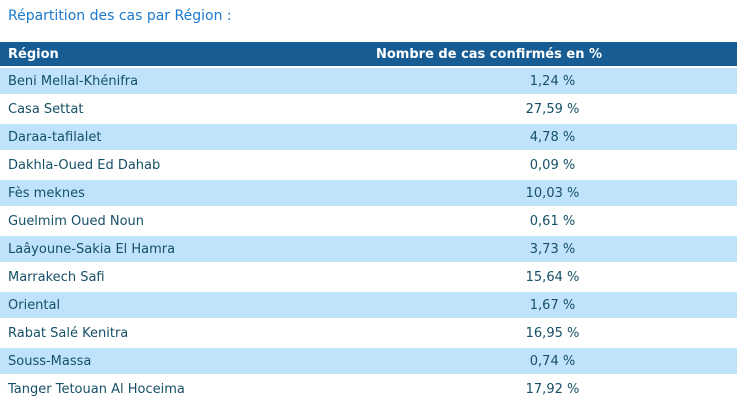 The height and width of the screenshot is (405, 748). I want to click on value-cell: 3,73 %, so click(552, 249).